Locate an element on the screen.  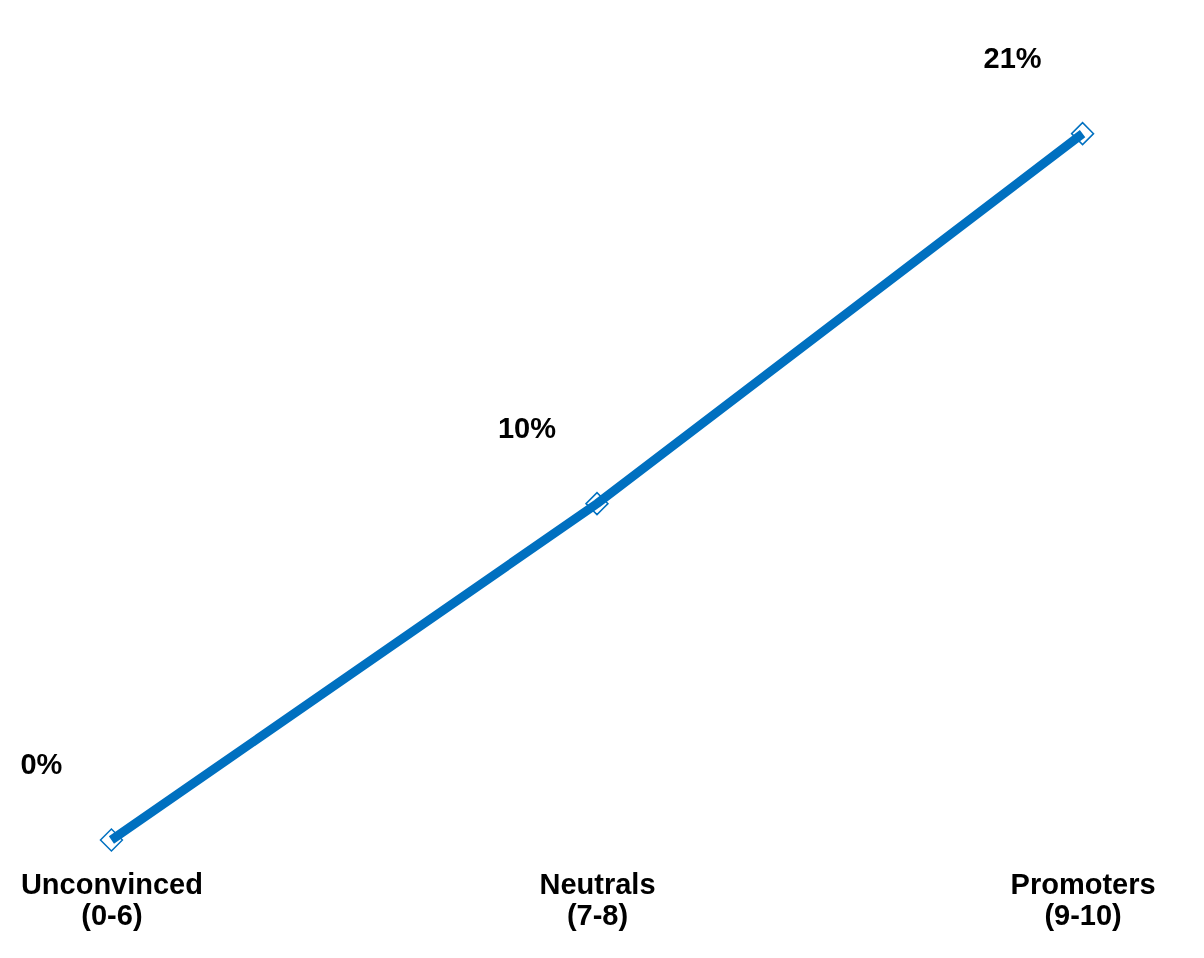
data-label: 0% is located at coordinates (41, 764).